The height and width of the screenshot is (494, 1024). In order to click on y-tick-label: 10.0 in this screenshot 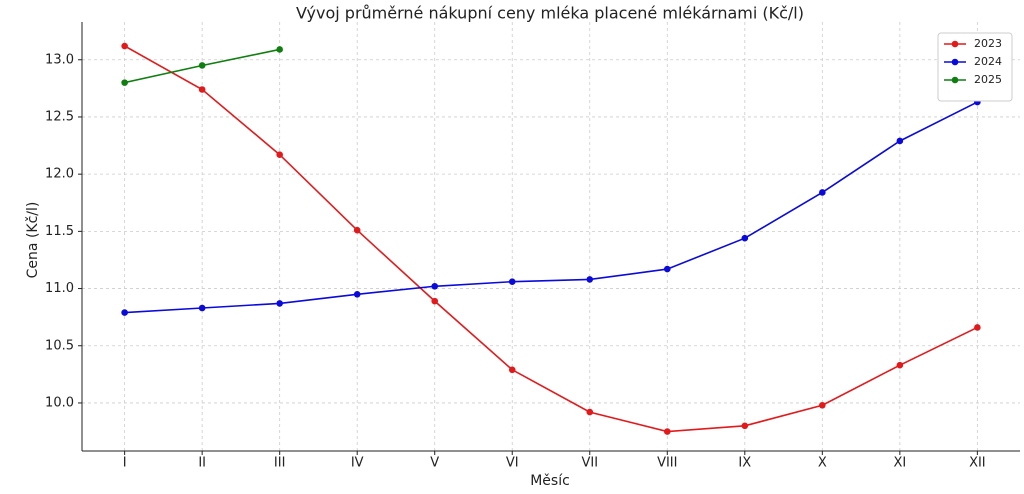, I will do `click(59, 402)`.